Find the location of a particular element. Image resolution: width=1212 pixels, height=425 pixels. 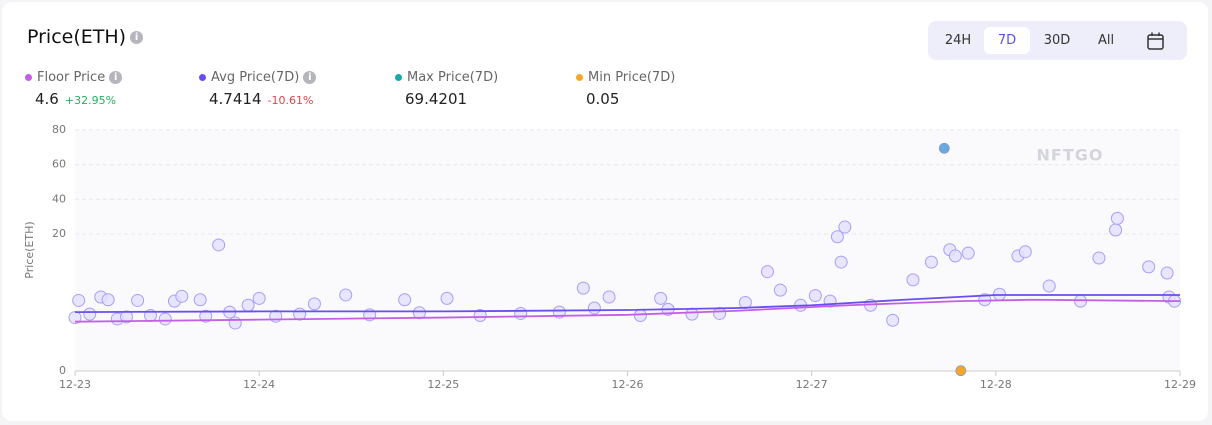

x-tick-label: 12-25 is located at coordinates (443, 384).